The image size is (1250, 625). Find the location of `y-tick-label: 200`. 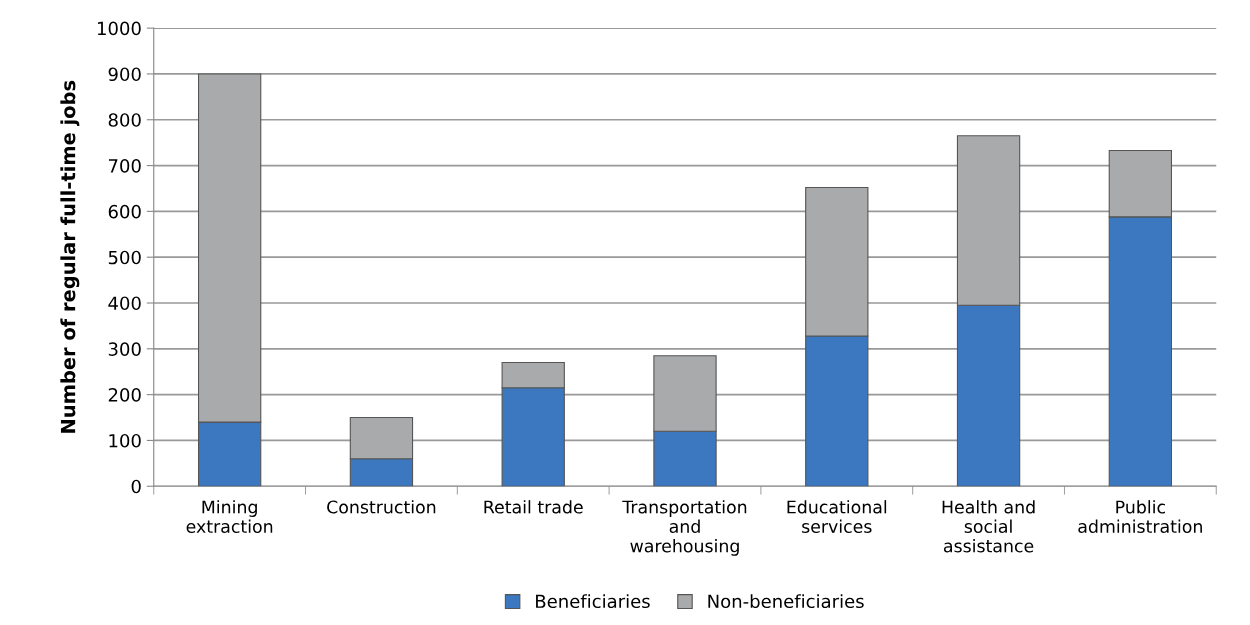

y-tick-label: 200 is located at coordinates (124, 395).